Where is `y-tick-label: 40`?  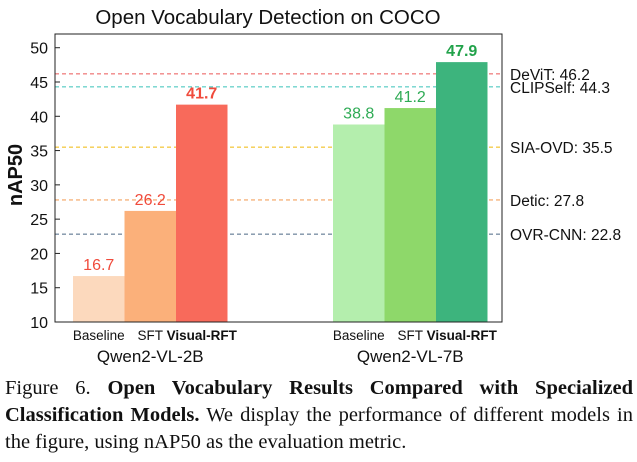 y-tick-label: 40 is located at coordinates (39, 117).